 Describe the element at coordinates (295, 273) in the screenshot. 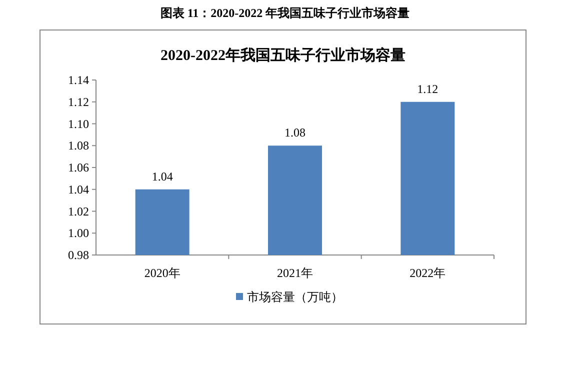

I see `x-tick-label: 2021年` at that location.